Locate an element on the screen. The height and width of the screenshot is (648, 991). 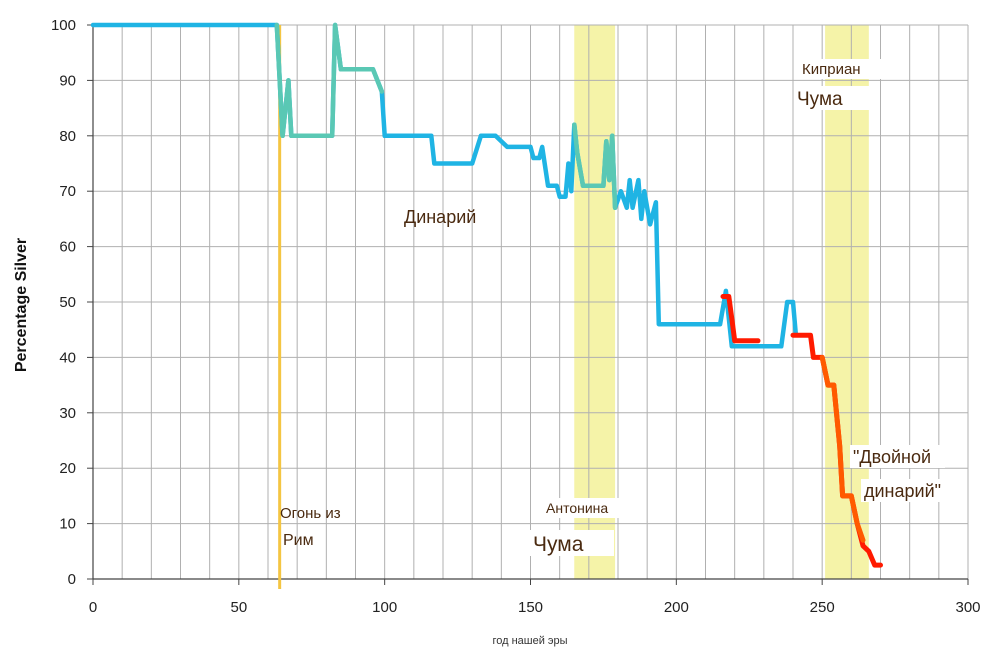
x-tick-labels: 0 50 100 150 200 250 300 is located at coordinates (535, 607).